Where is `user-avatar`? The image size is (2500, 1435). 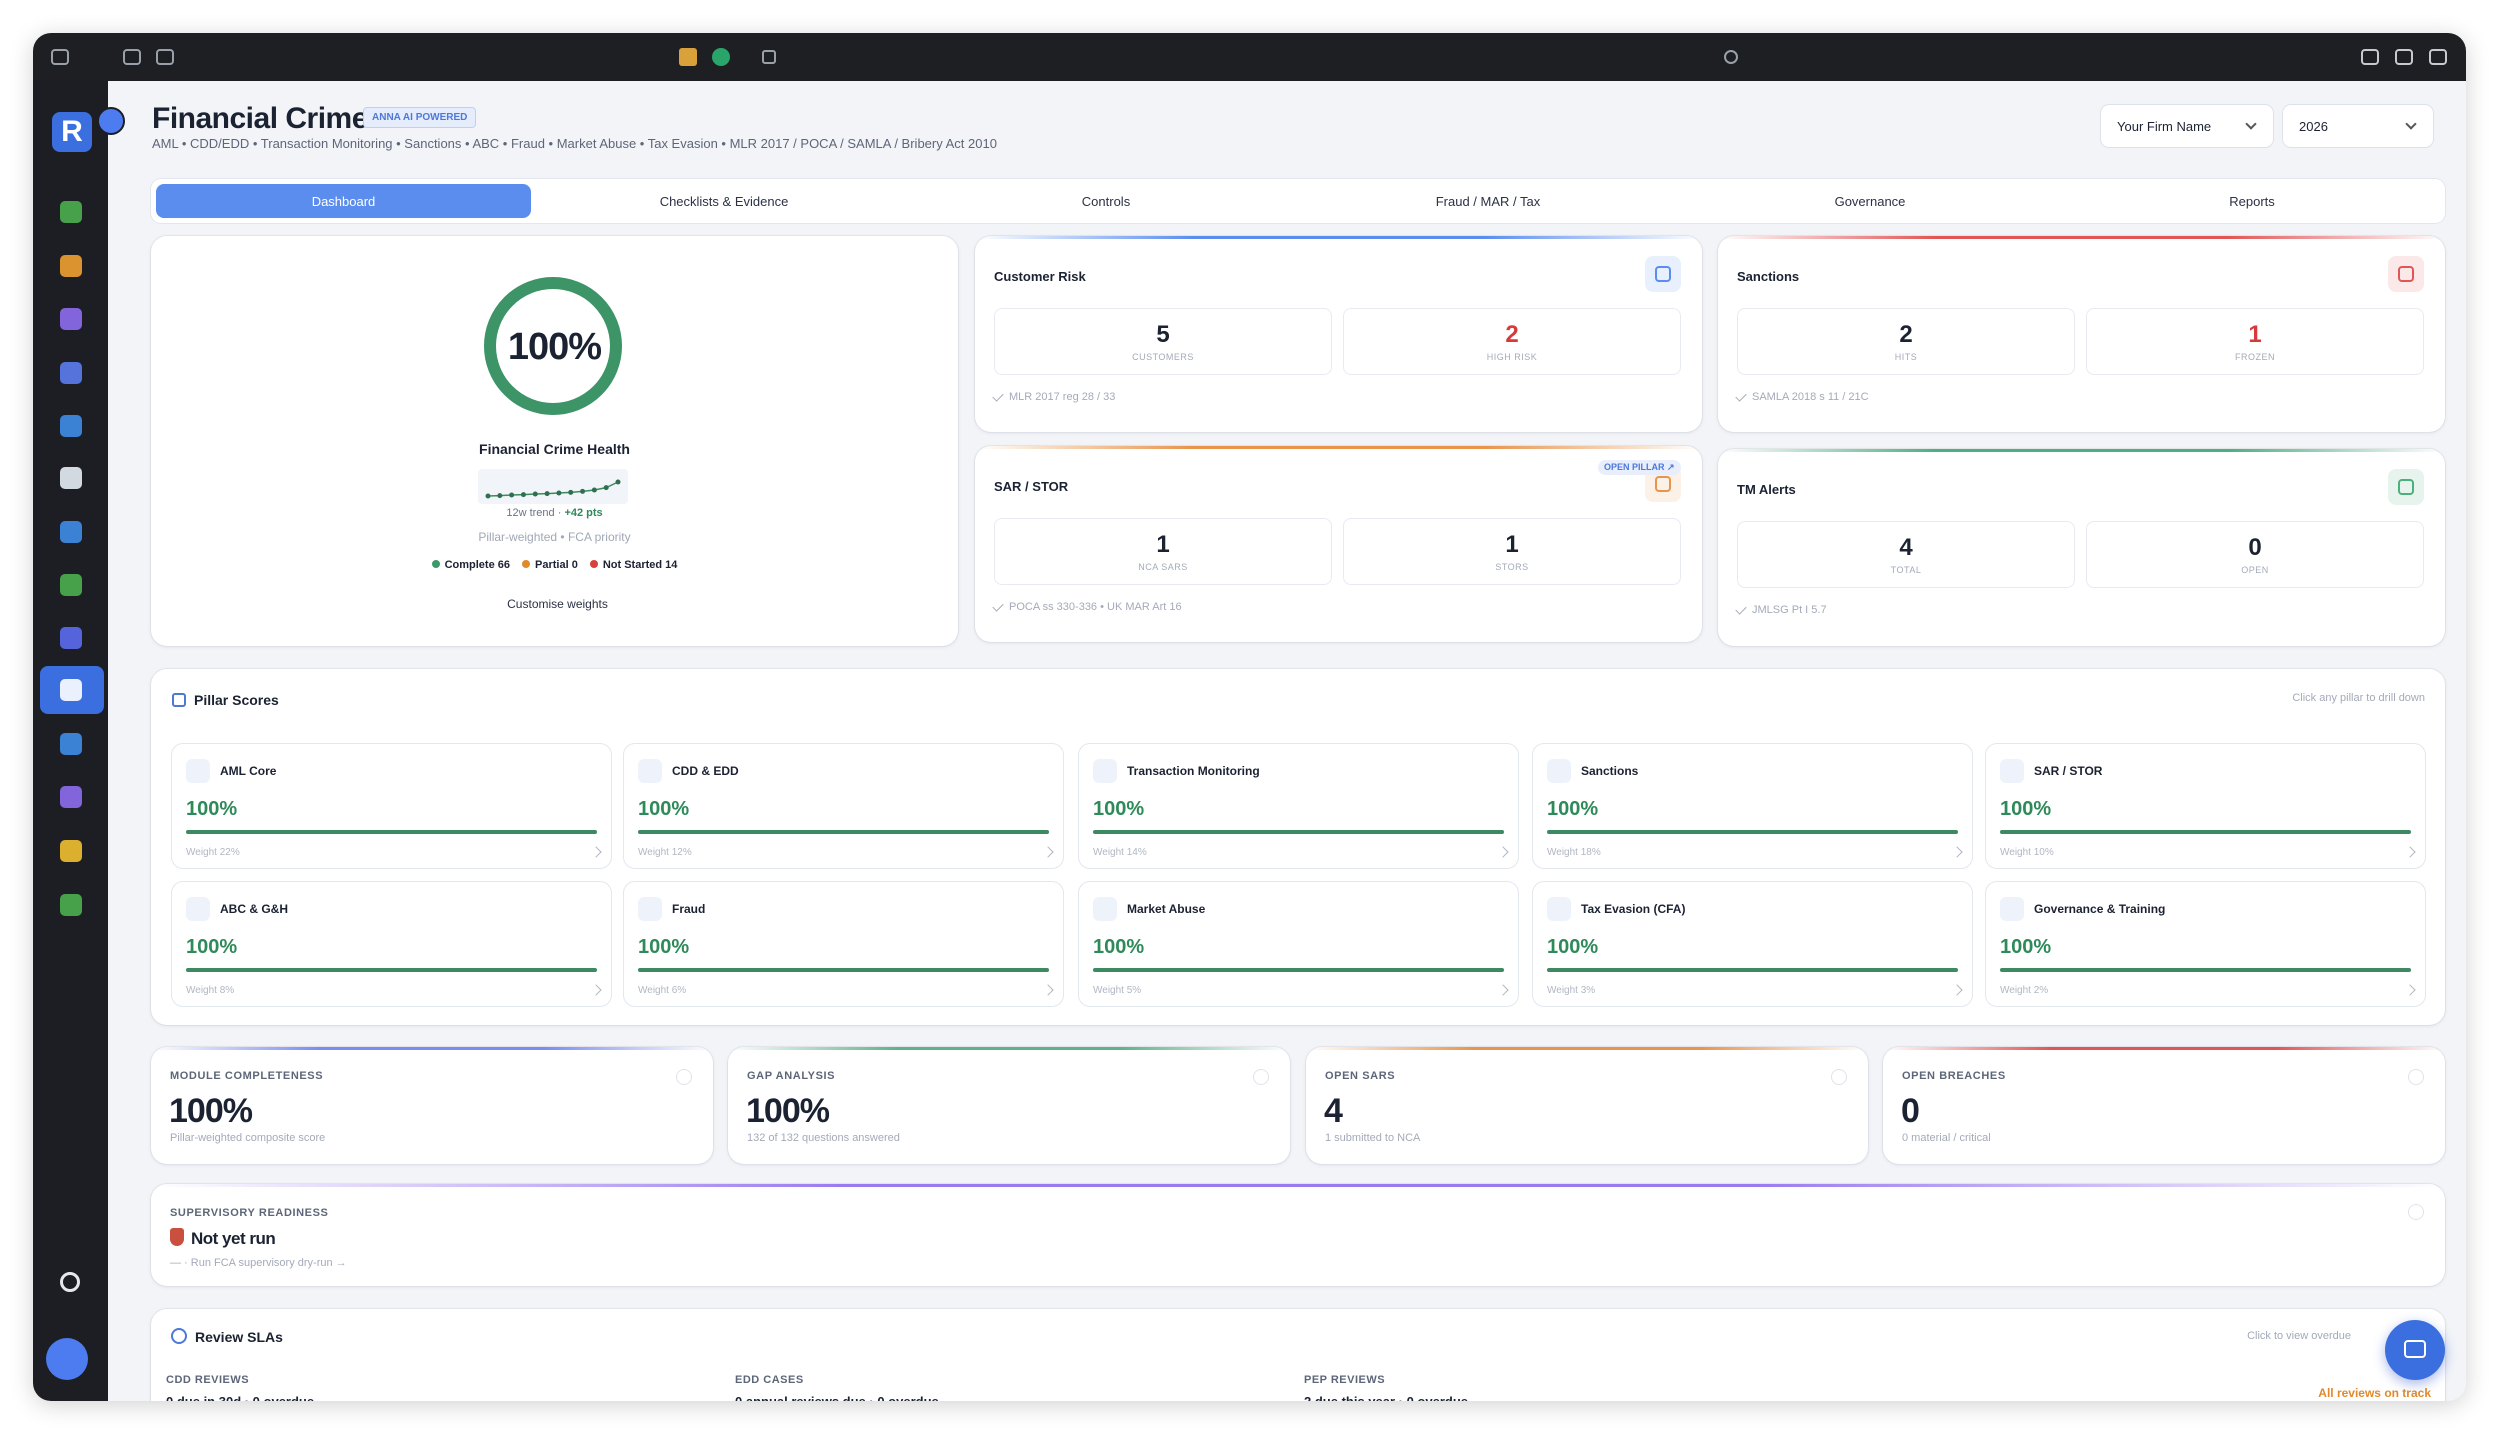 user-avatar is located at coordinates (67, 1359).